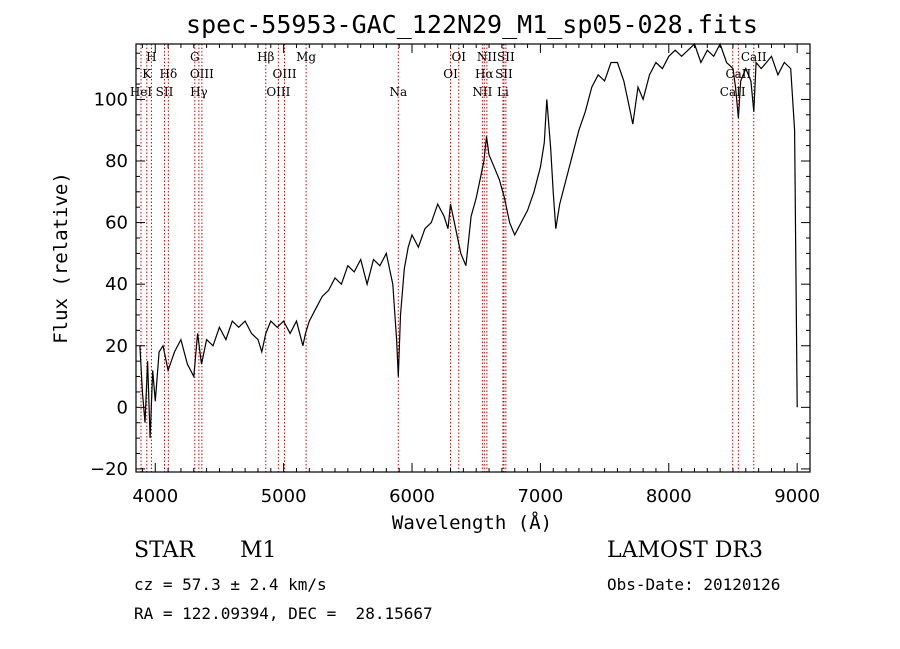 The width and height of the screenshot is (900, 649). I want to click on survey-name: LAMOST DR3, so click(685, 550).